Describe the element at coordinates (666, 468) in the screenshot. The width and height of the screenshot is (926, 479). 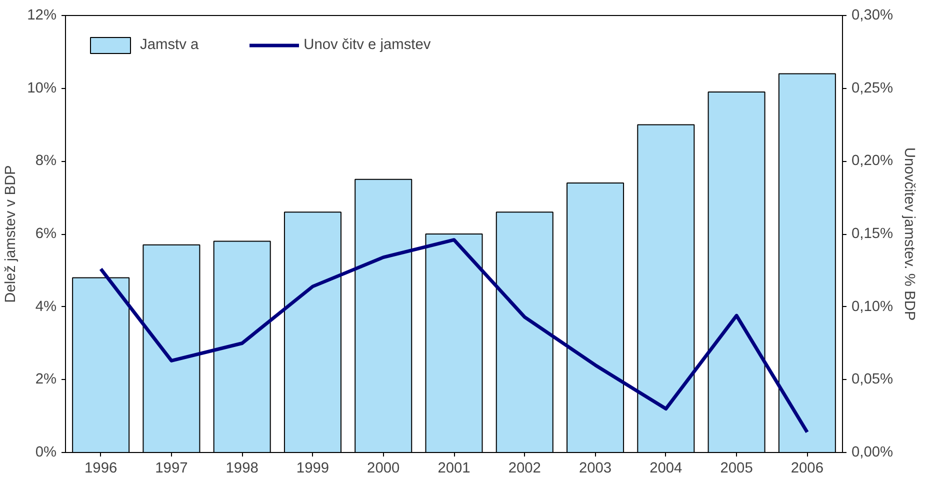
I see `x-tick-label: 2004` at that location.